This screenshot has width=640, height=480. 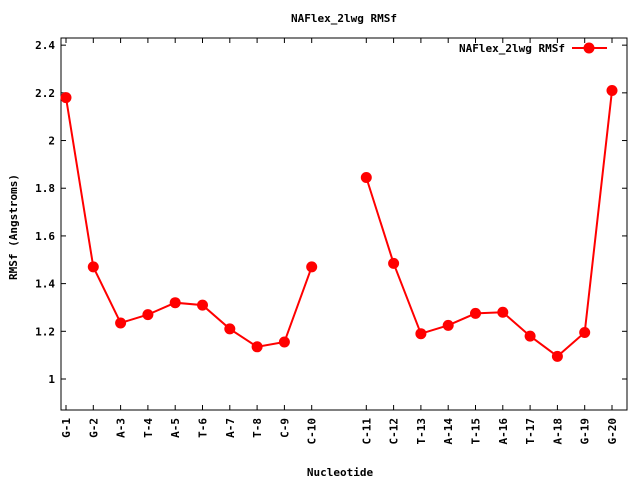 What do you see at coordinates (557, 431) in the screenshot?
I see `x-tick-label: A-18` at bounding box center [557, 431].